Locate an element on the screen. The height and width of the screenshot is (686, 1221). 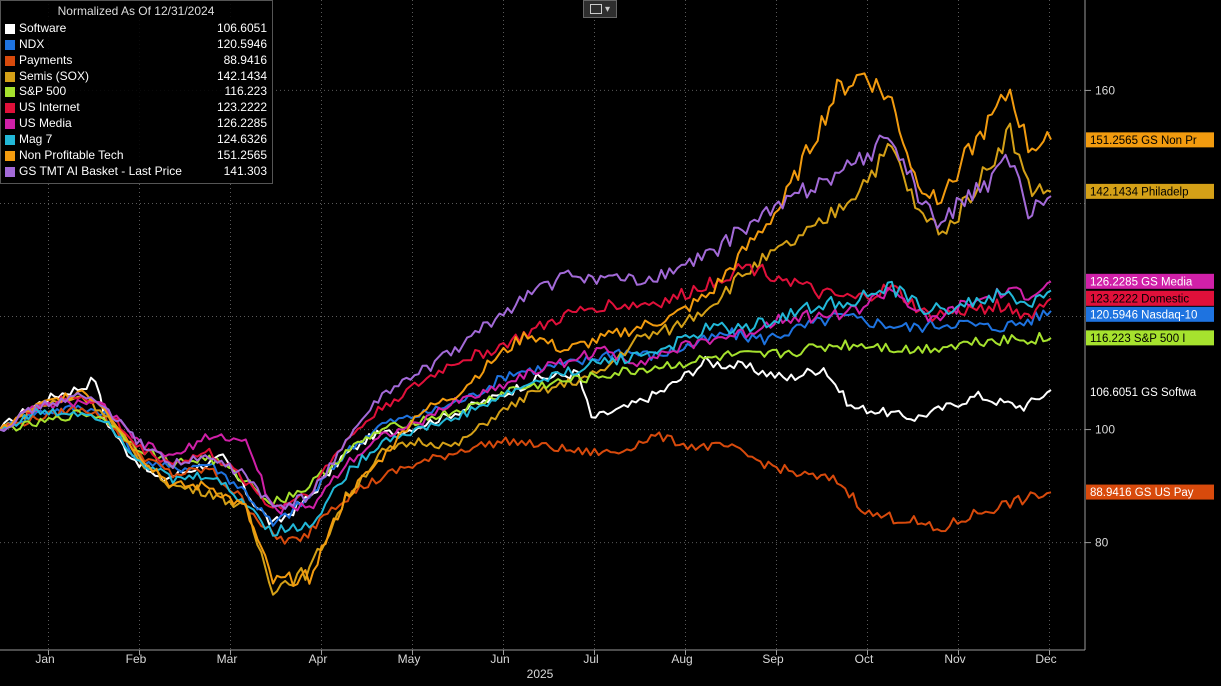
legend-item: NDX 120.5946 is located at coordinates (136, 45).